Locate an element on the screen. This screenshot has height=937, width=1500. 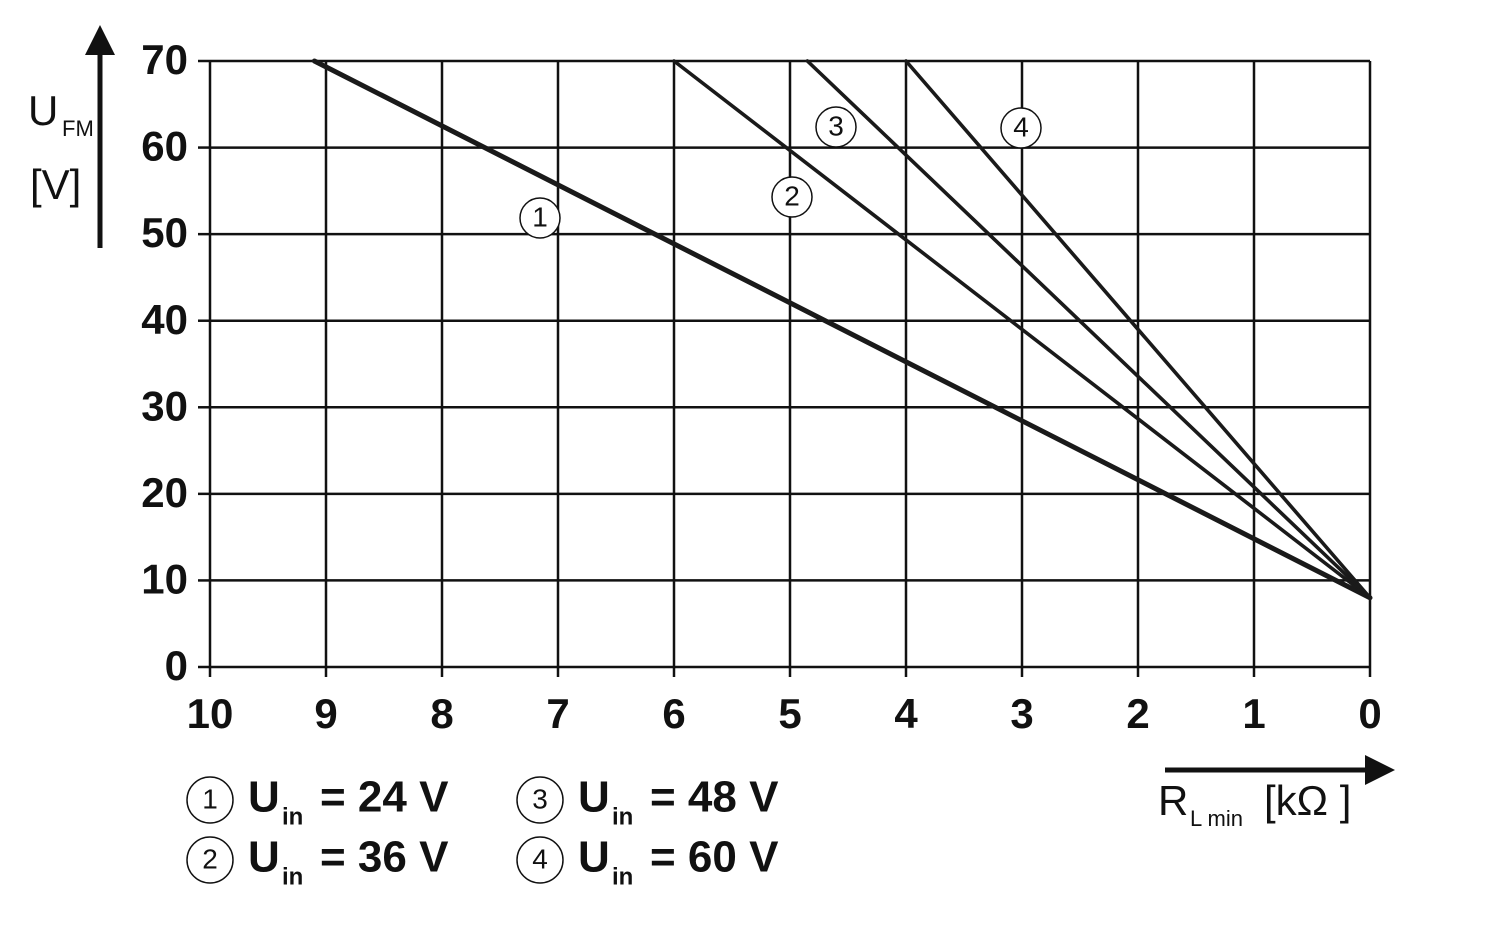
y-tick-label: 10 is located at coordinates (164, 579).